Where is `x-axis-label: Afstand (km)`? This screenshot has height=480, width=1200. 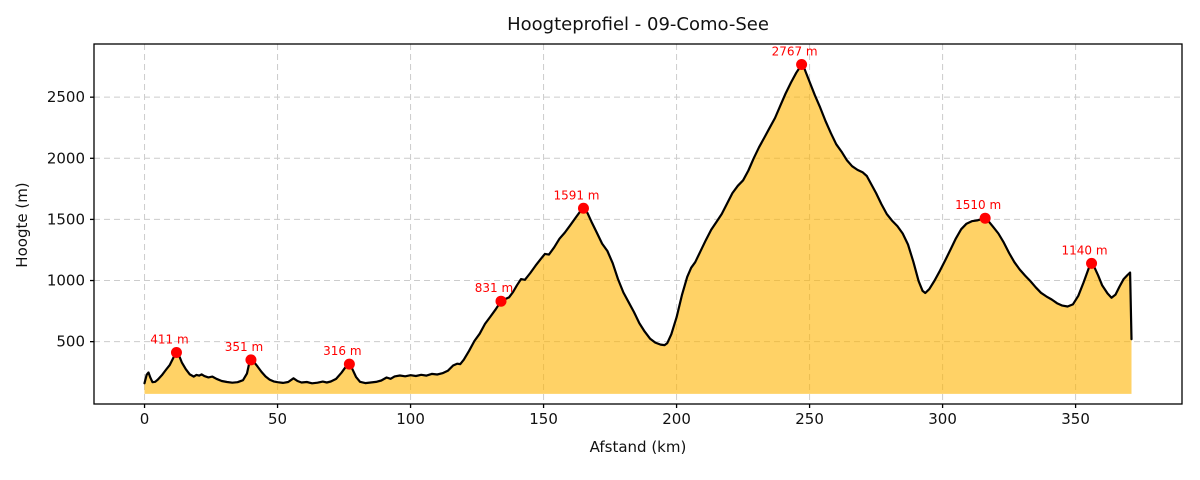 x-axis-label: Afstand (km) is located at coordinates (638, 447).